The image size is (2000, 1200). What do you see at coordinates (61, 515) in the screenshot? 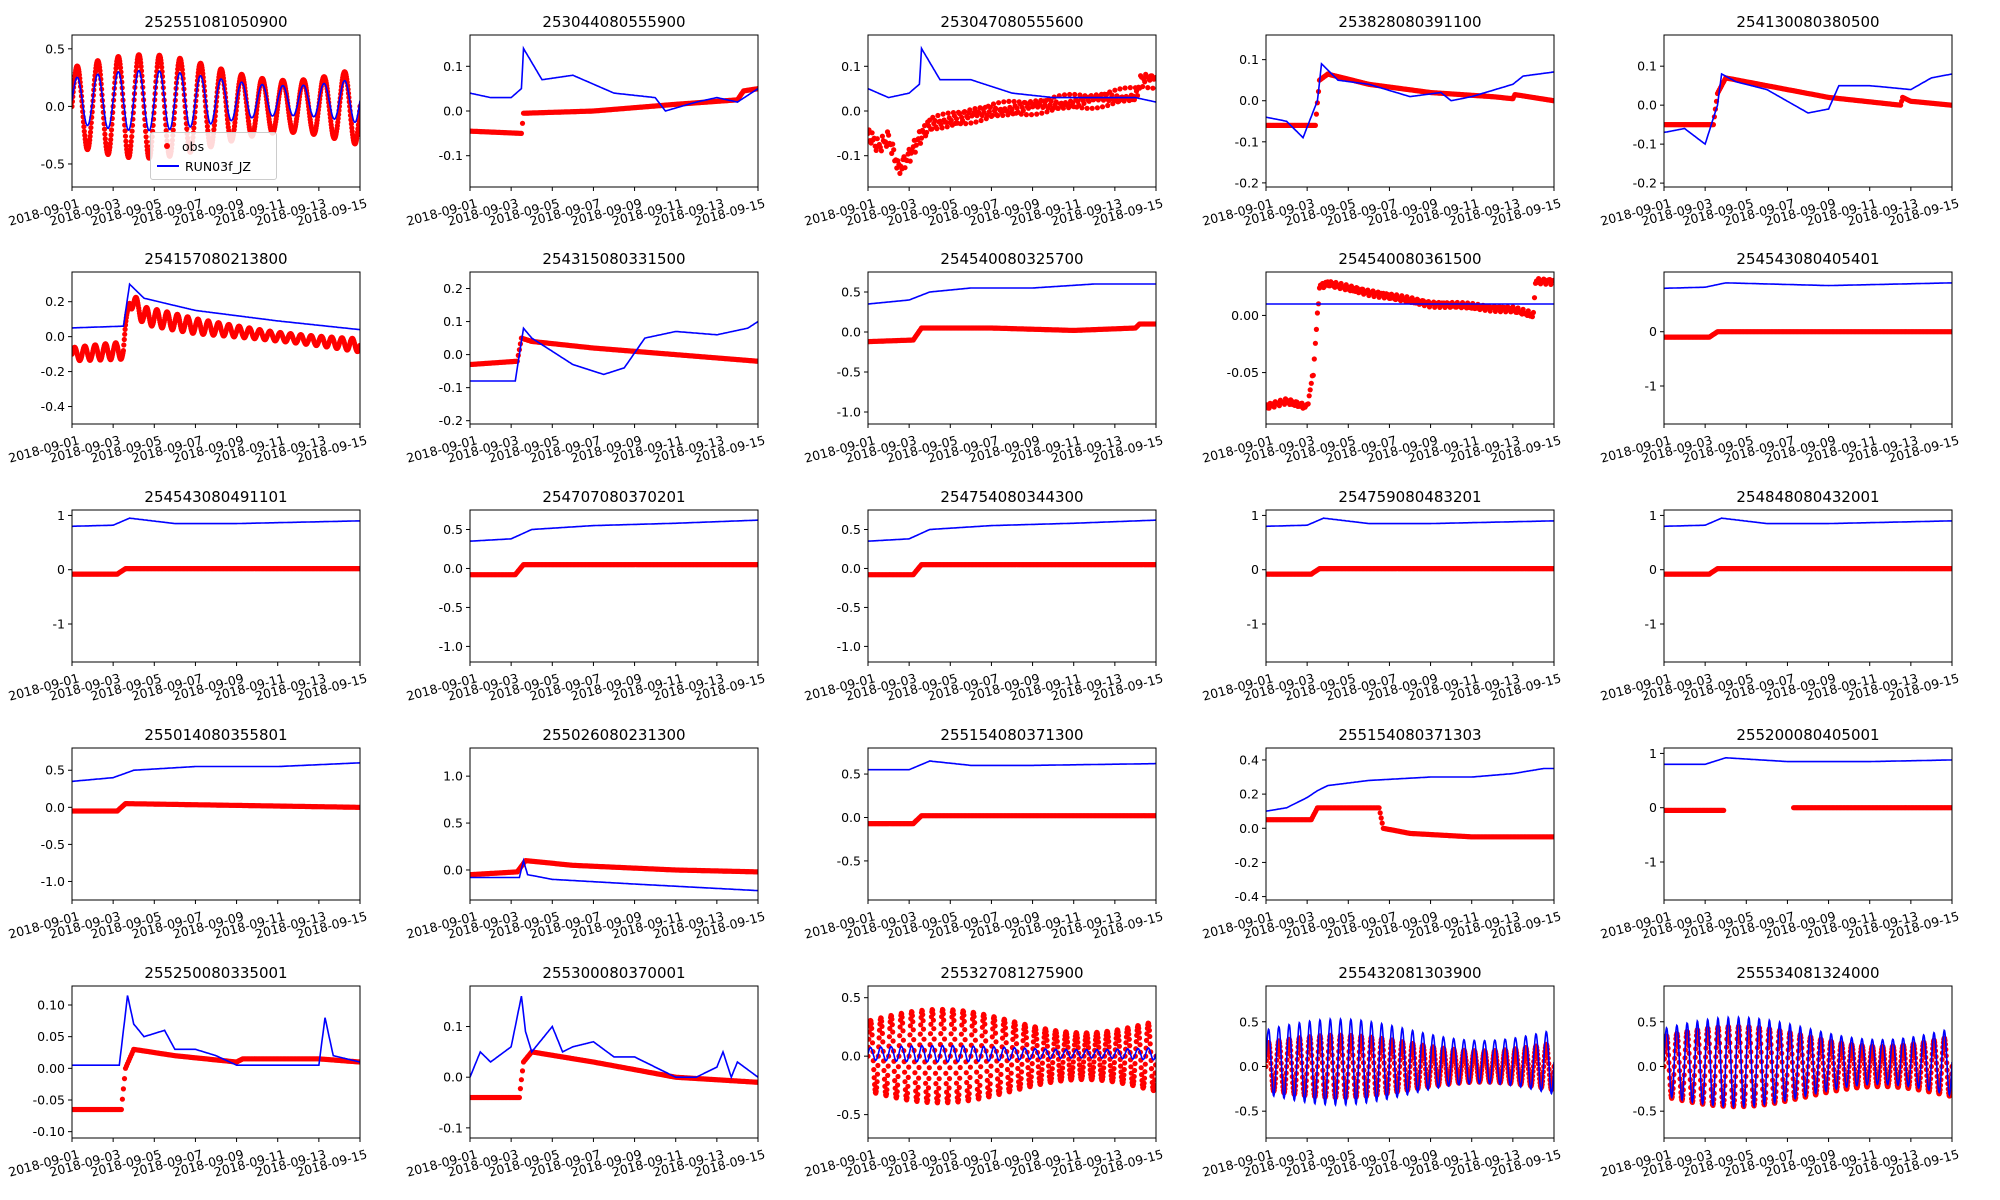
I see `y-tick-label: 1` at bounding box center [61, 515].